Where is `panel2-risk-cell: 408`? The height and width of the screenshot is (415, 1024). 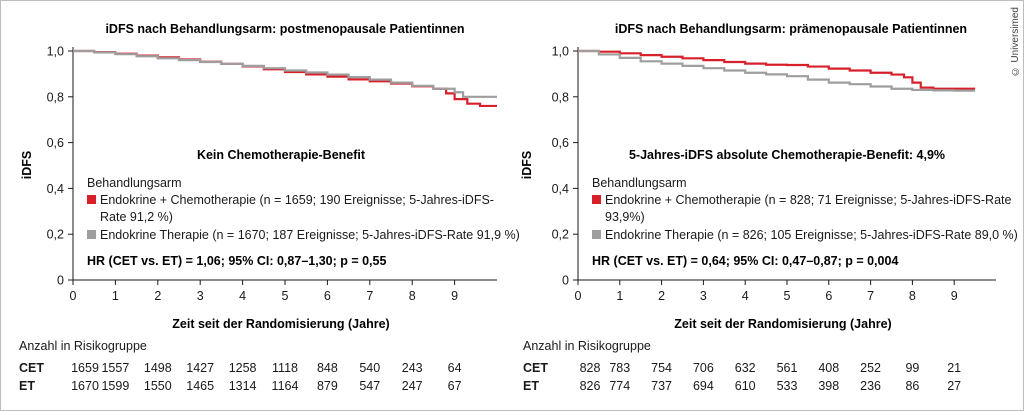
panel2-risk-cell: 408 is located at coordinates (828, 368).